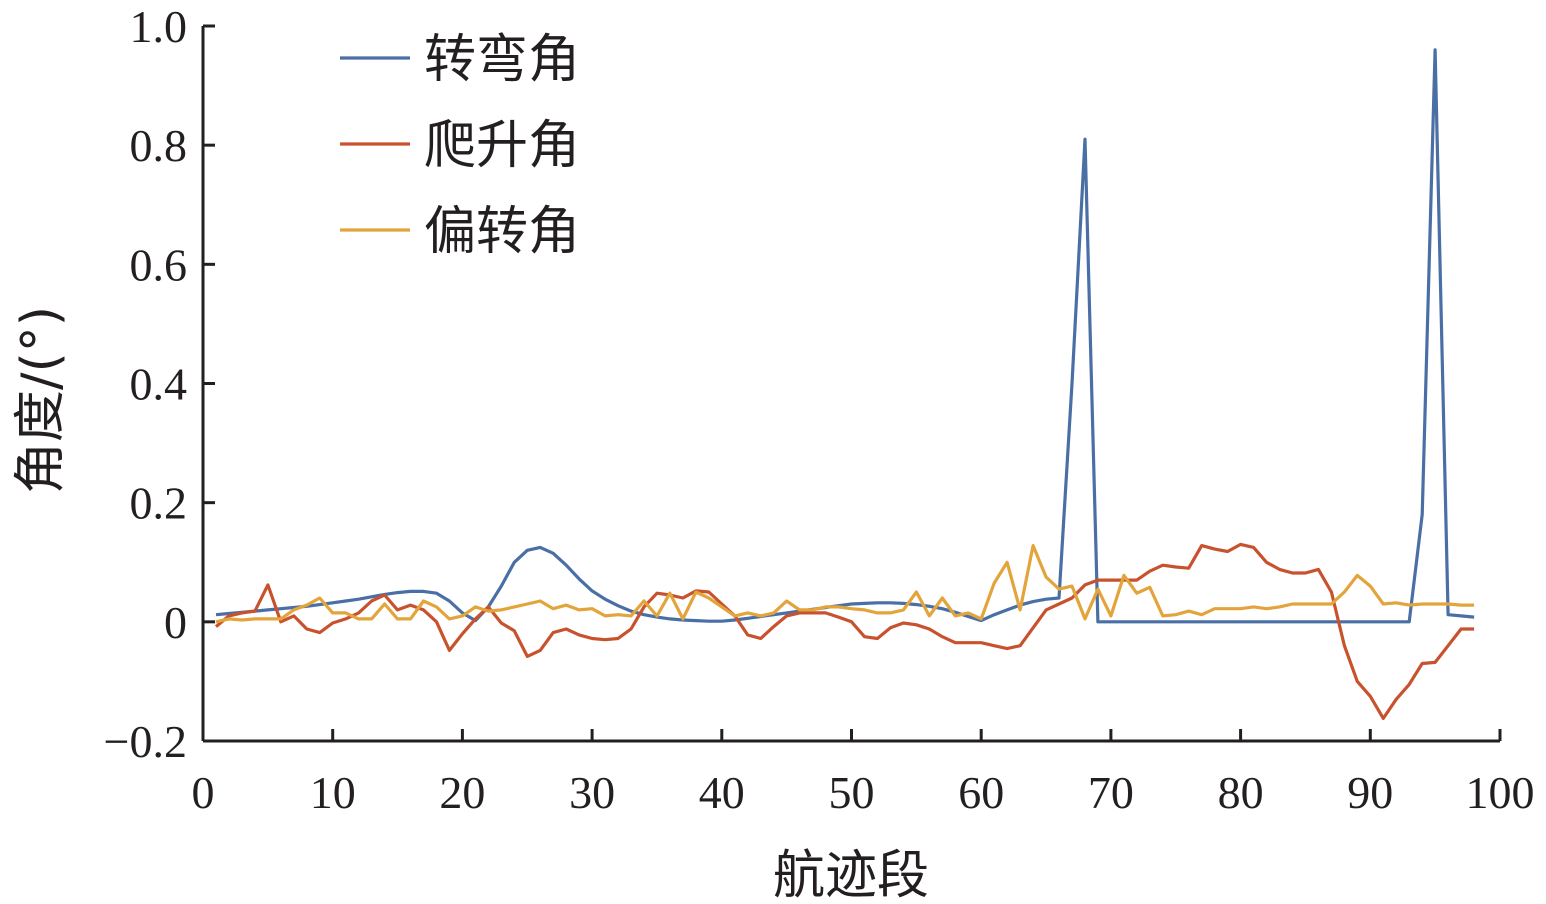 This screenshot has height=904, width=1546. I want to click on x-tick-label: 60, so click(981, 792).